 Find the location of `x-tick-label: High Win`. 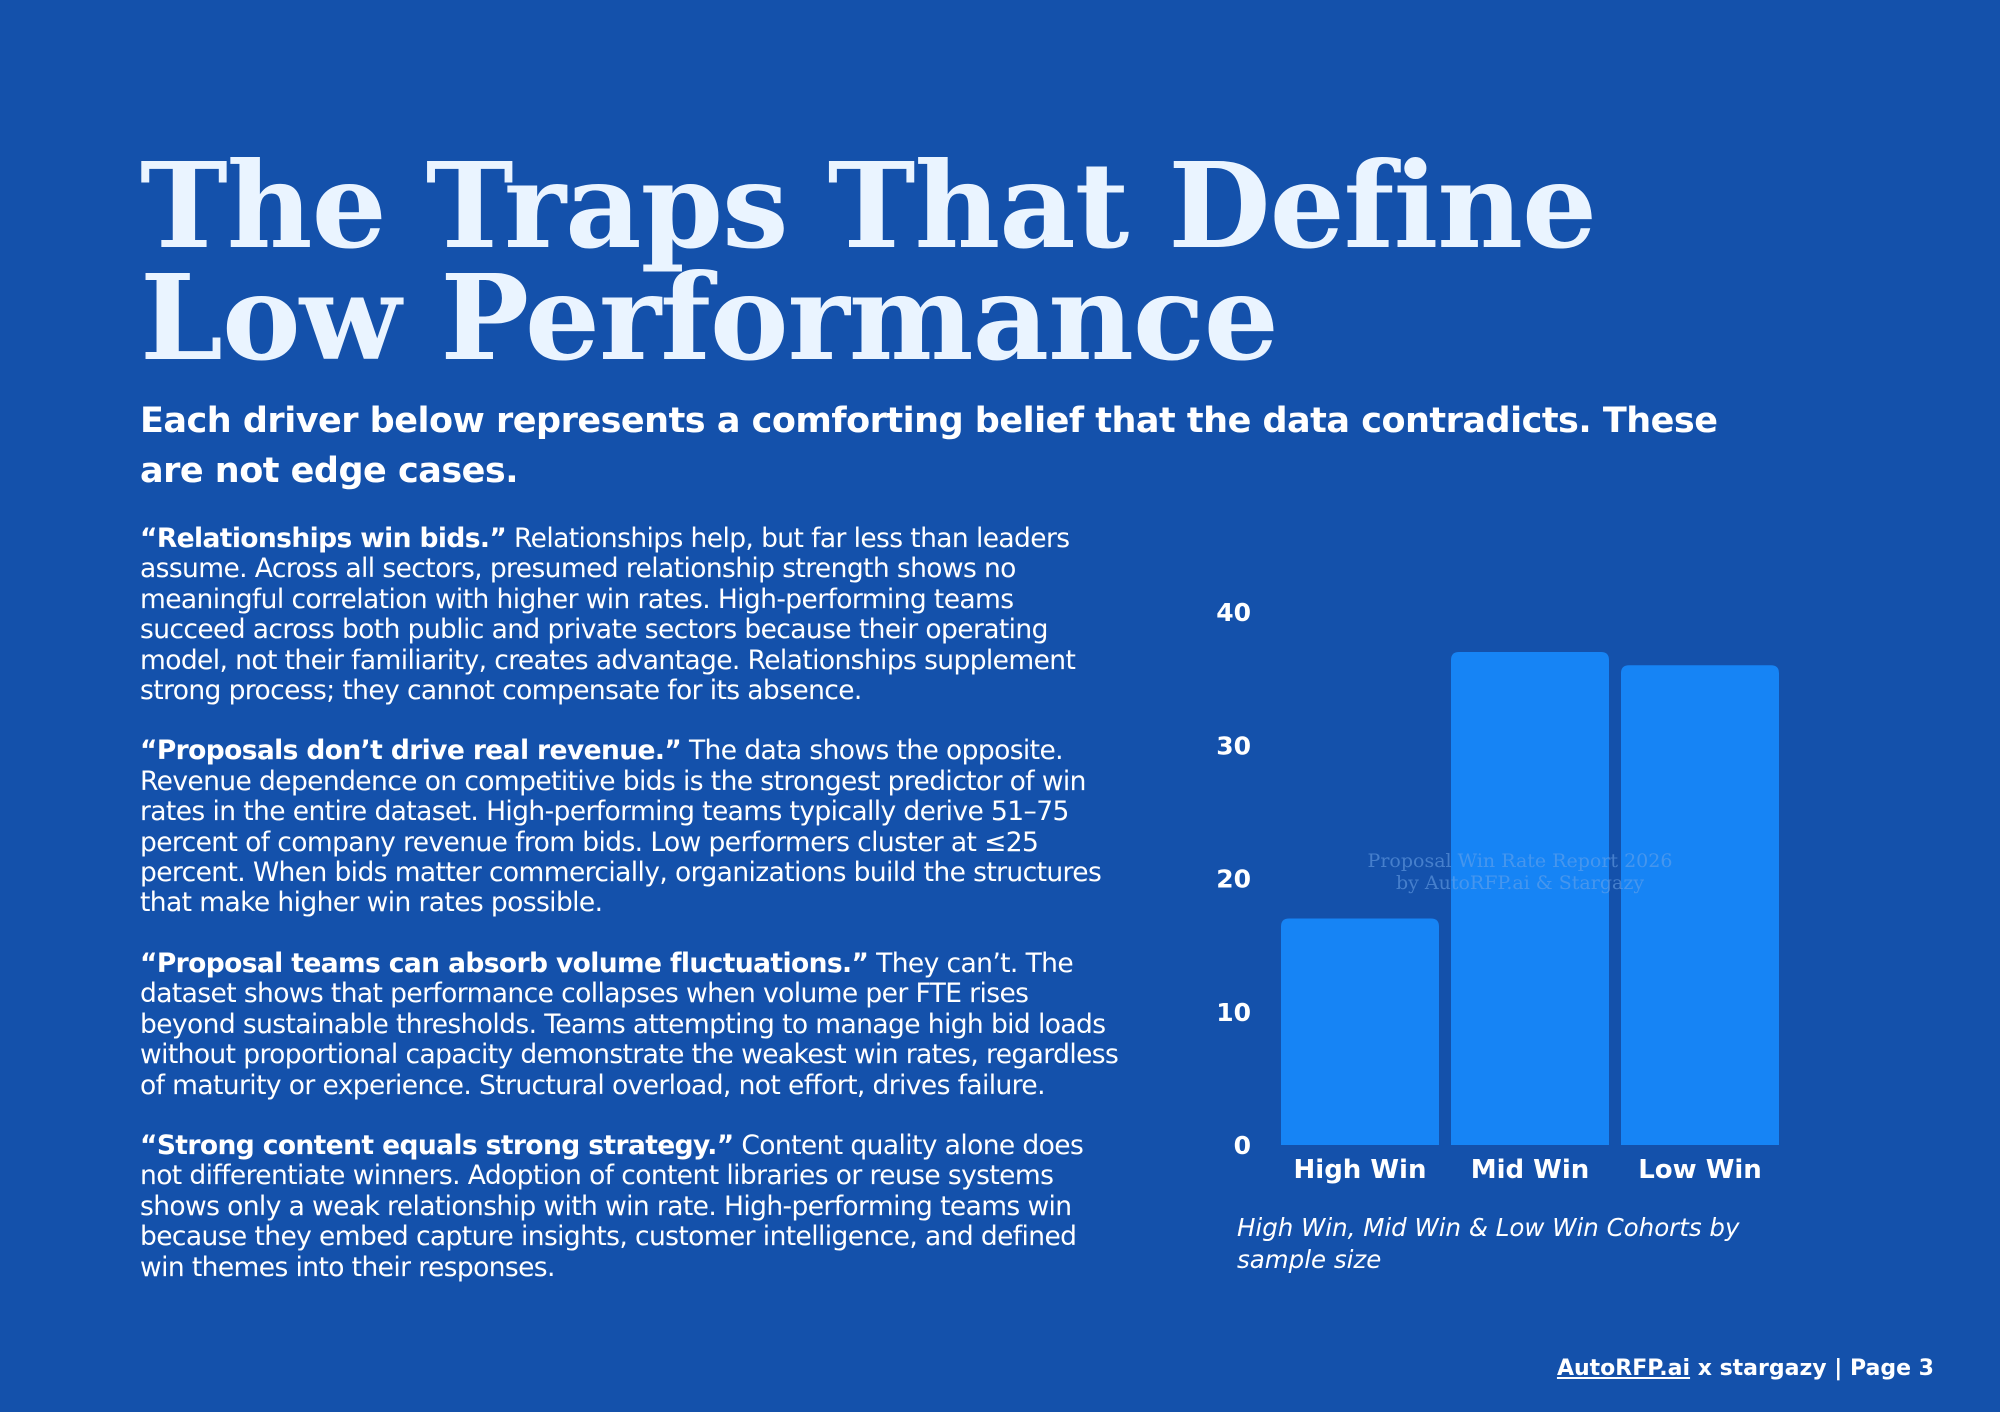

x-tick-label: High Win is located at coordinates (1360, 1170).